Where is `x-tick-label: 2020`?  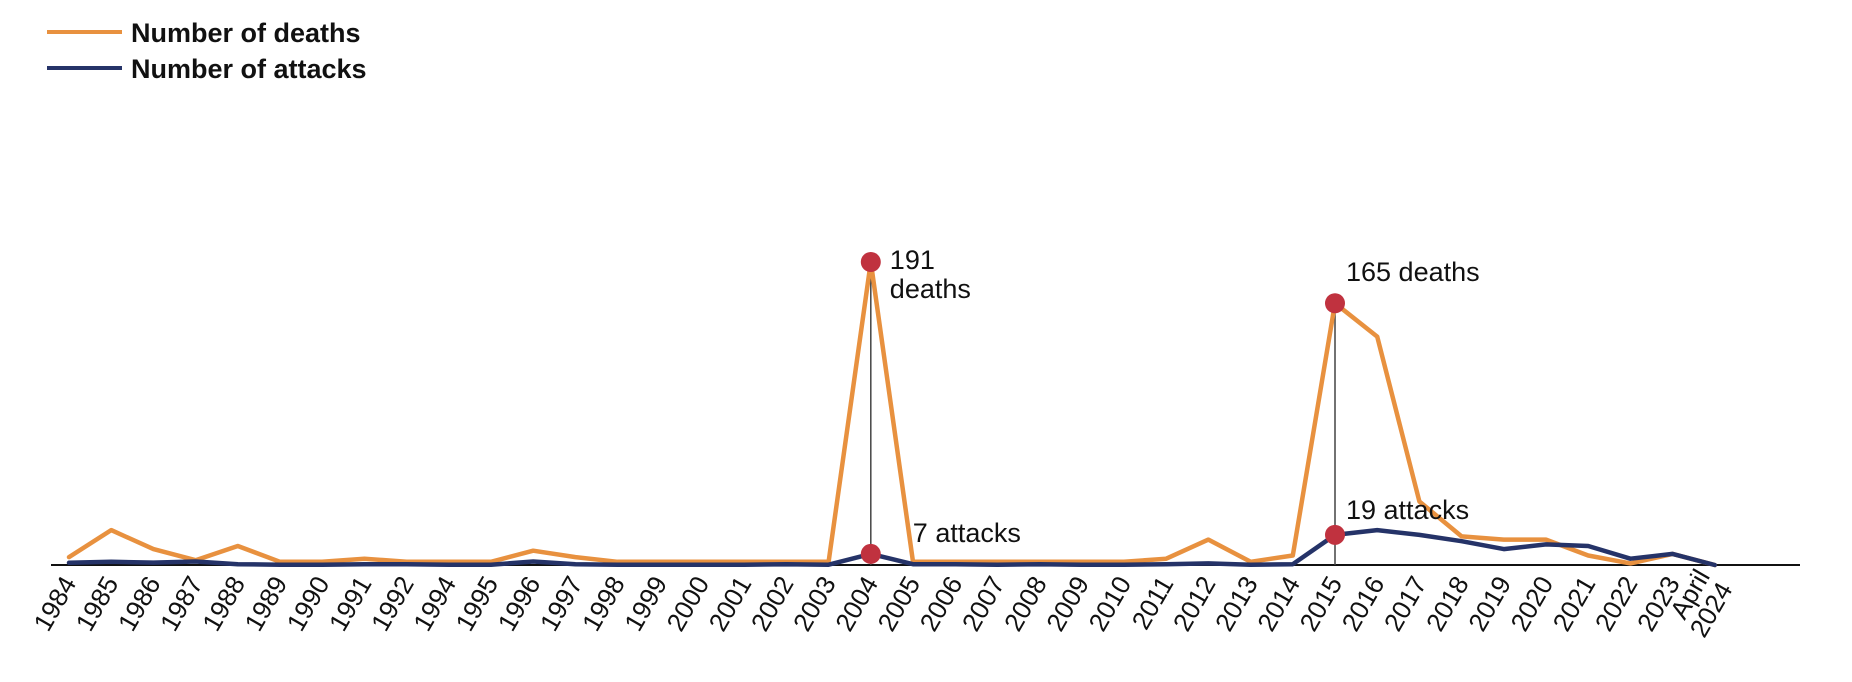 x-tick-label: 2020 is located at coordinates (1531, 603).